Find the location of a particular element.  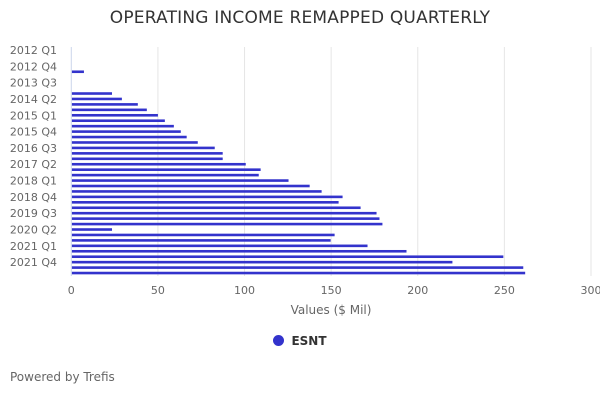

bar-2018-q3 is located at coordinates (196, 191).